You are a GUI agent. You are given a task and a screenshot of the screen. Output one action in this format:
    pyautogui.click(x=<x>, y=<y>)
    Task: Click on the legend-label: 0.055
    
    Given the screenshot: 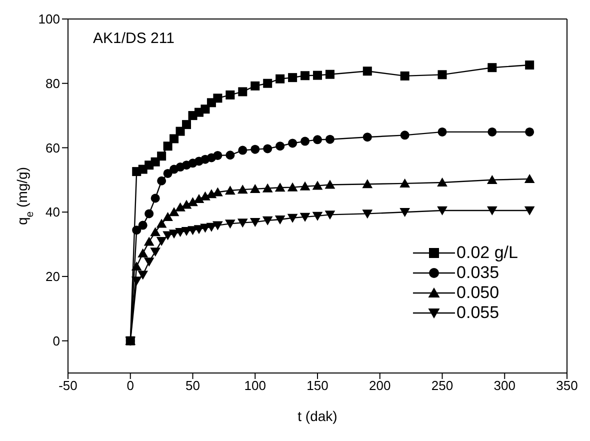 What is the action you would take?
    pyautogui.click(x=478, y=313)
    